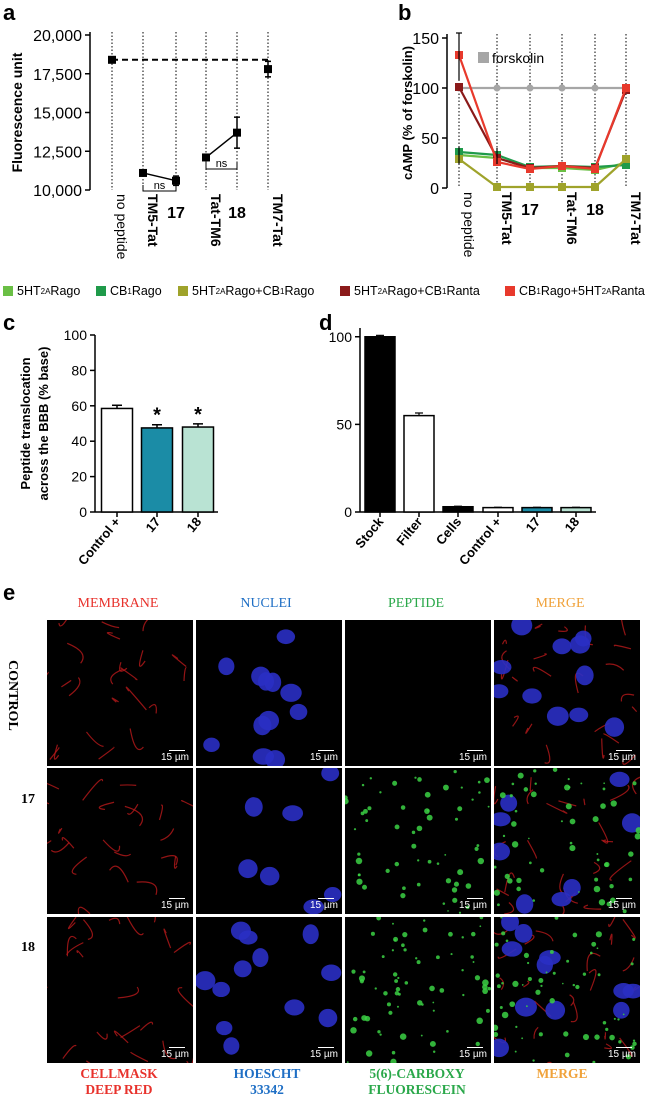 The height and width of the screenshot is (1101, 666). Describe the element at coordinates (606, 291) in the screenshot. I see `legend-text-sub2: 2A` at that location.